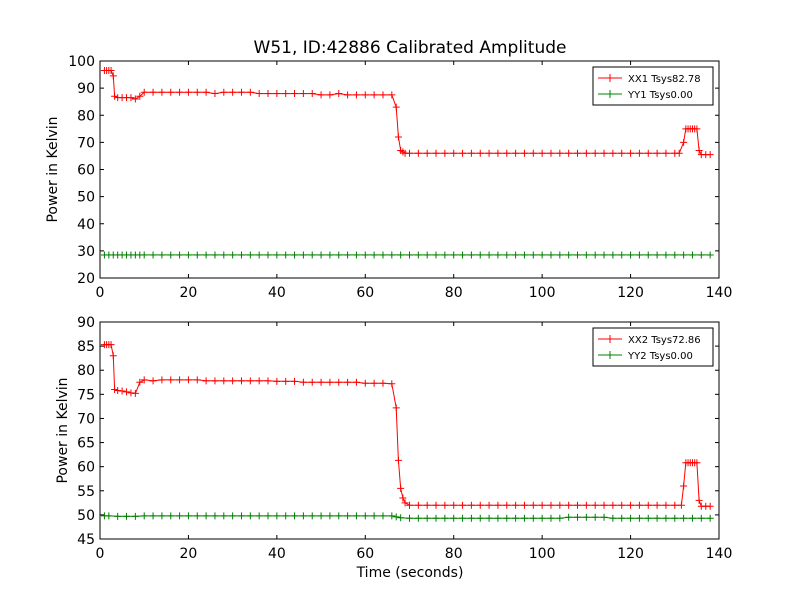 The height and width of the screenshot is (600, 800). What do you see at coordinates (630, 293) in the screenshot?
I see `x-tick-label: 120` at bounding box center [630, 293].